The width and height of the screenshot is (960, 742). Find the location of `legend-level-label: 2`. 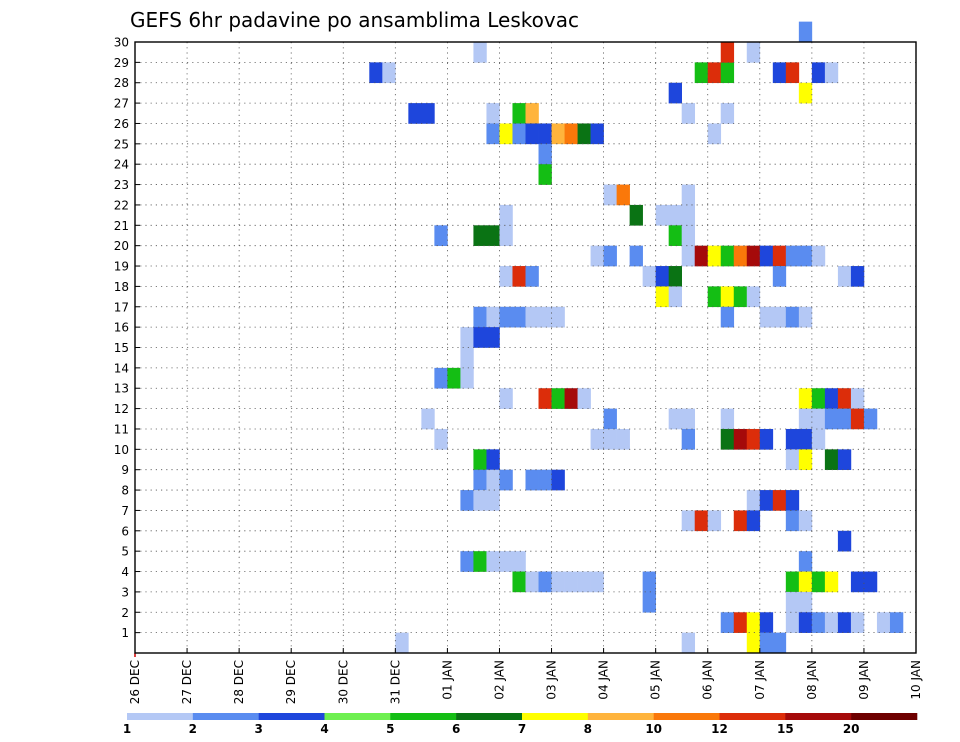

legend-level-label: 2 is located at coordinates (193, 729).